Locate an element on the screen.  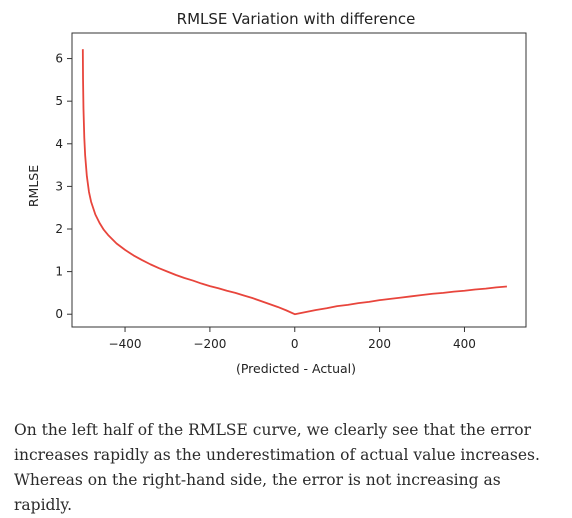
y-tick-label: 1 is located at coordinates (59, 272).